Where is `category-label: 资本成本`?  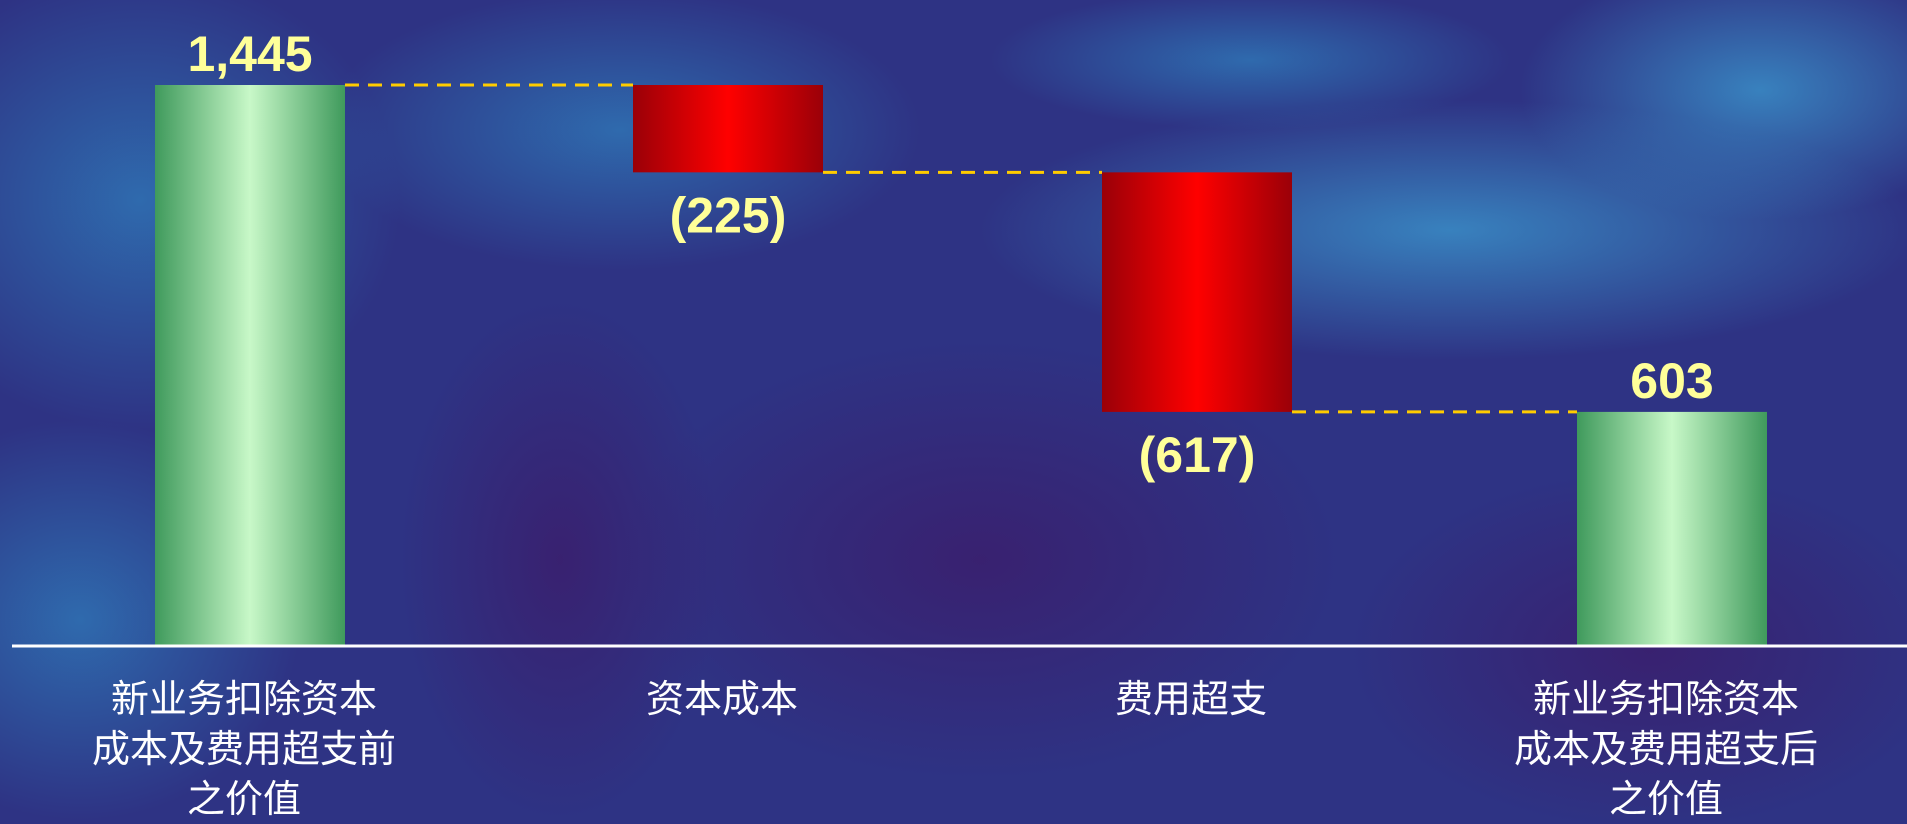 category-label: 资本成本 is located at coordinates (722, 699).